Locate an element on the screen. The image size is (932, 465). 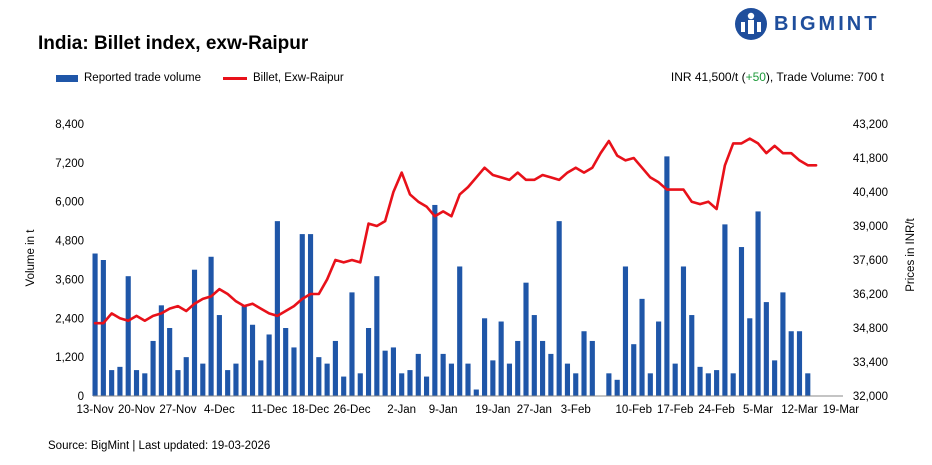
x-tick-label: 19-Jan is located at coordinates (492, 410).